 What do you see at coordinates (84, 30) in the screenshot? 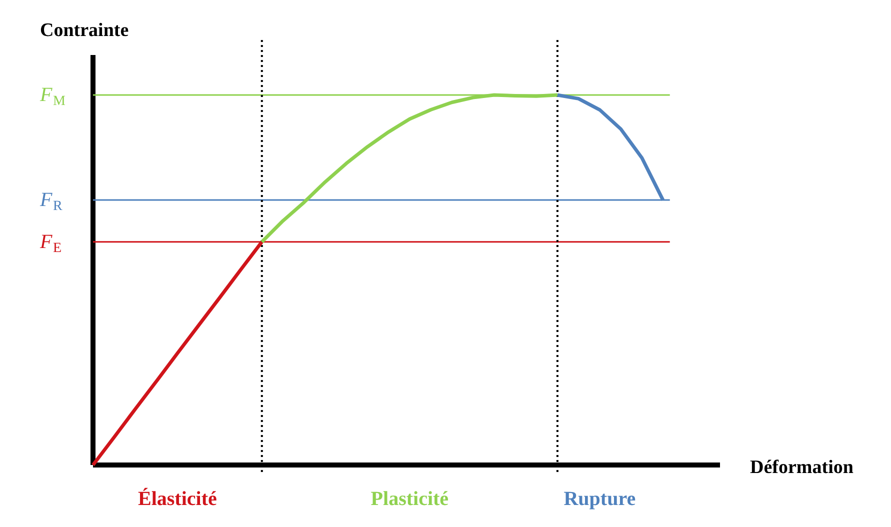
I see `y-axis-title: Contrainte` at bounding box center [84, 30].